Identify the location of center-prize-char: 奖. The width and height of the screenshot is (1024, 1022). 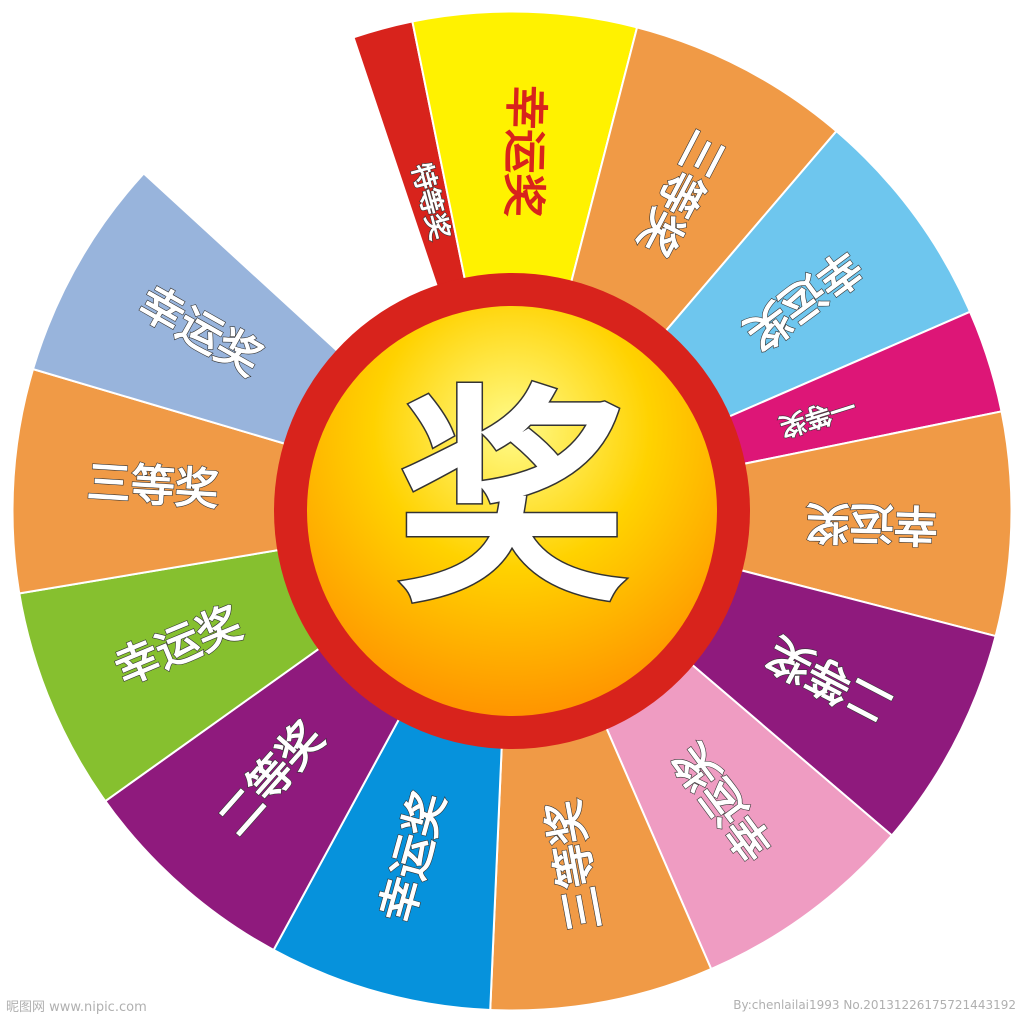
(512, 500).